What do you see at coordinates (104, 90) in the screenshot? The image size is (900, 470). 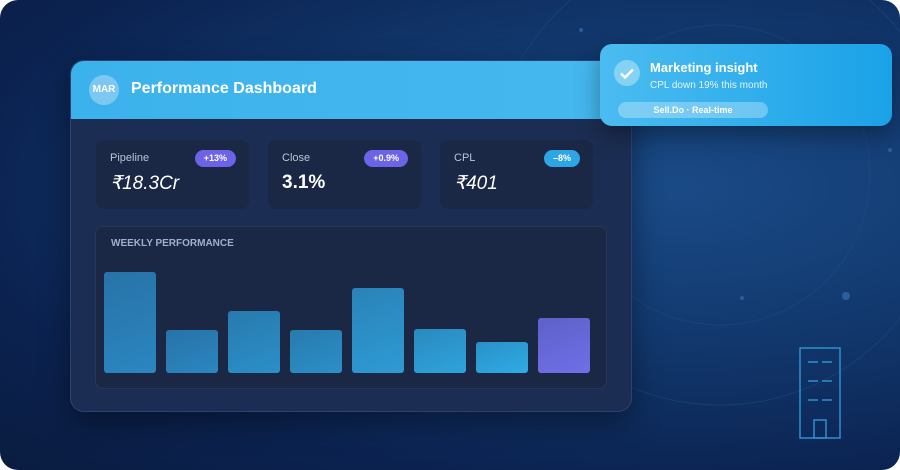 I see `month-badge: MAR` at bounding box center [104, 90].